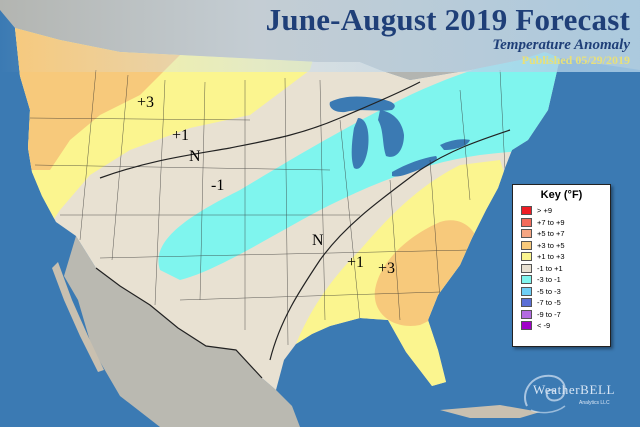 This screenshot has height=427, width=640. Describe the element at coordinates (549, 314) in the screenshot. I see `legend-label: -9 to -7` at that location.